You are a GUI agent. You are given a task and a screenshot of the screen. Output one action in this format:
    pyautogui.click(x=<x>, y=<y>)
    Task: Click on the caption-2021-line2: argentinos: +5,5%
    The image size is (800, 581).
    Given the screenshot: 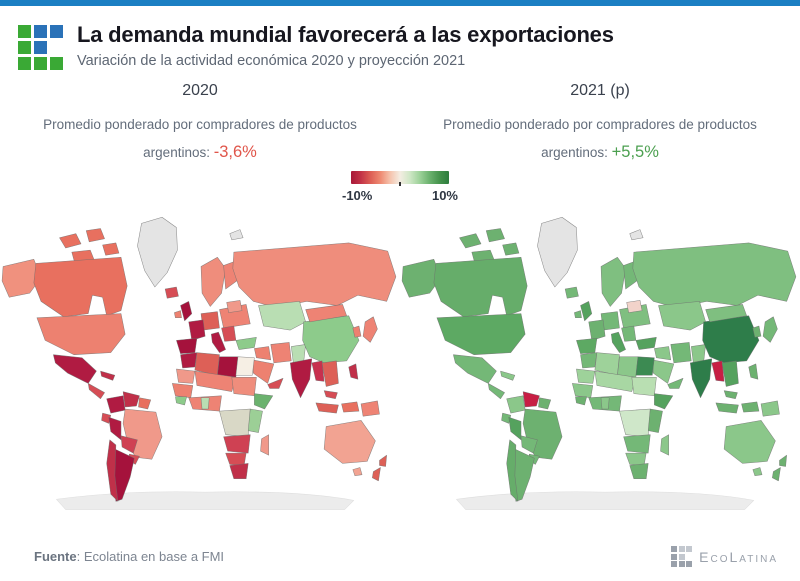 What is the action you would take?
    pyautogui.click(x=600, y=152)
    